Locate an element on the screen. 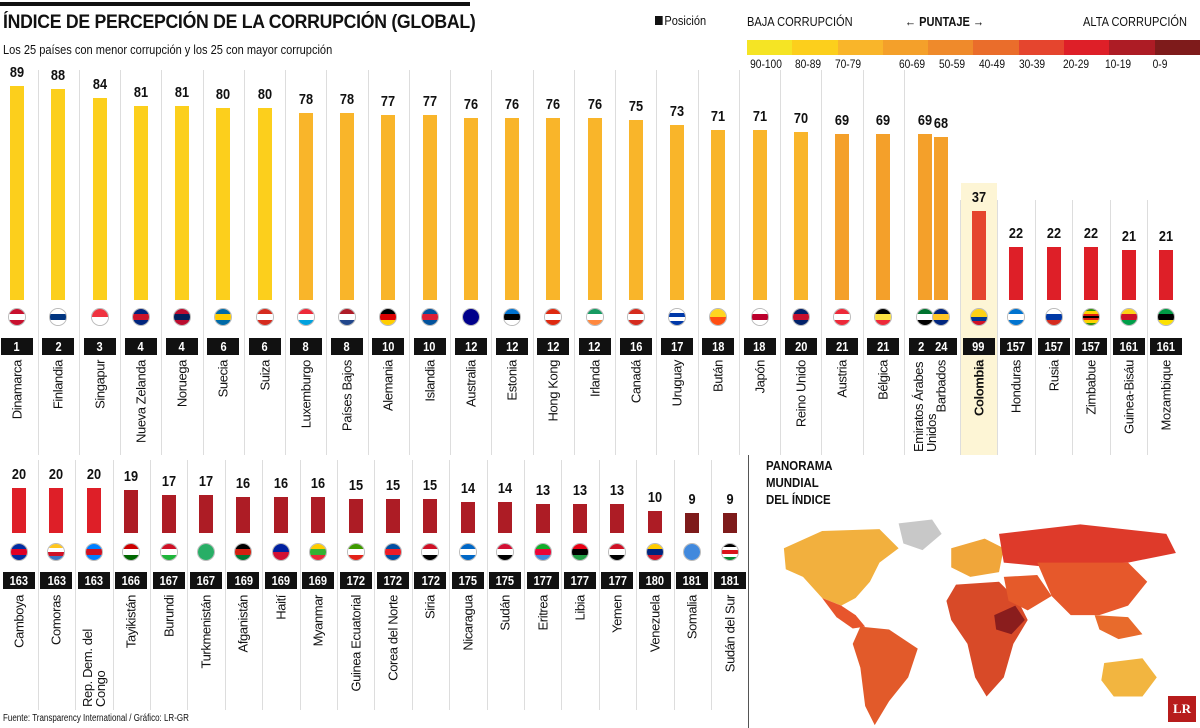  country-name: Comoras is located at coordinates (56, 620).